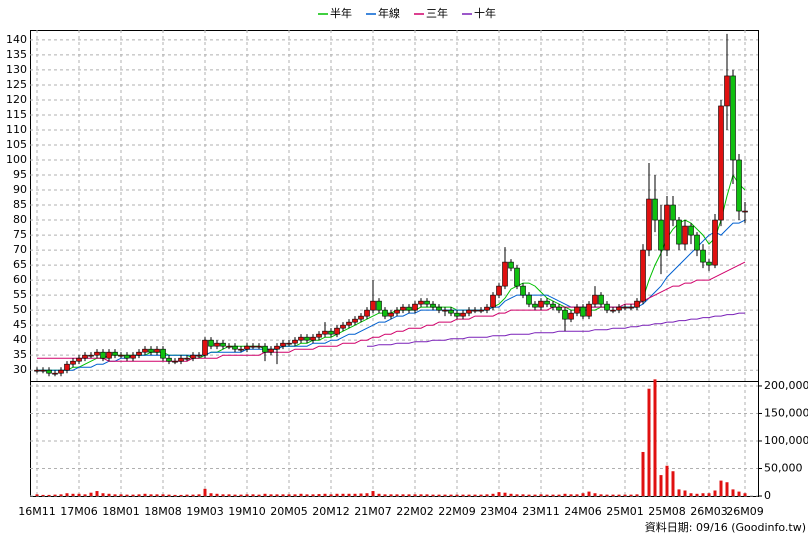 This screenshot has width=808, height=540. Describe the element at coordinates (16, 69) in the screenshot. I see `y-tick-label: 130` at that location.